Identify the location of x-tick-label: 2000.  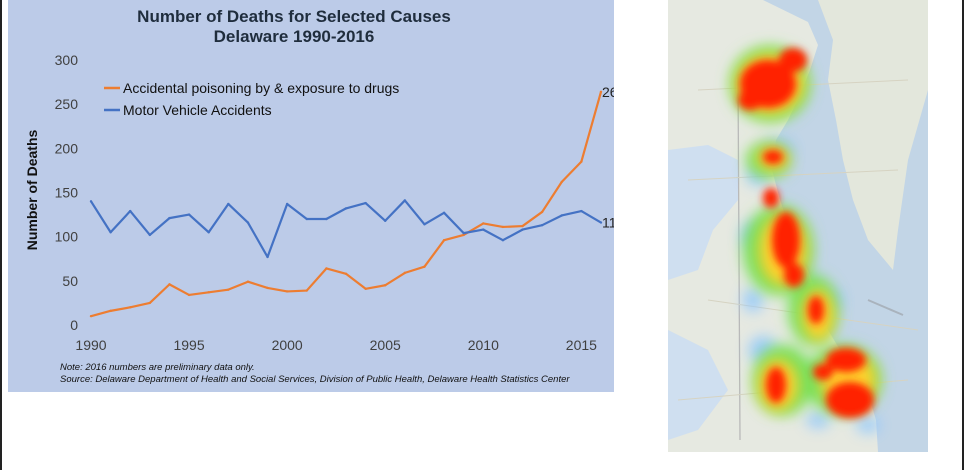
(287, 345).